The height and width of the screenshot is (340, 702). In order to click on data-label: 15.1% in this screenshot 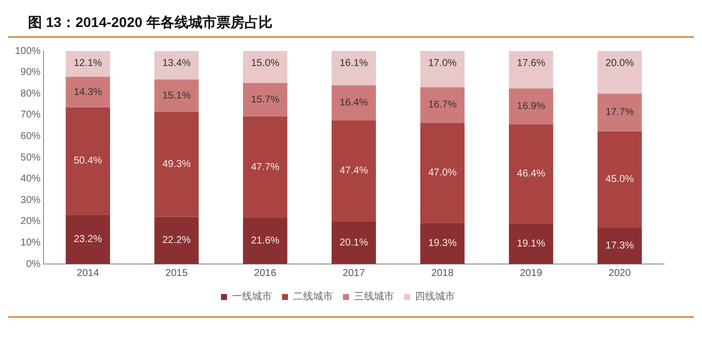, I will do `click(176, 96)`.